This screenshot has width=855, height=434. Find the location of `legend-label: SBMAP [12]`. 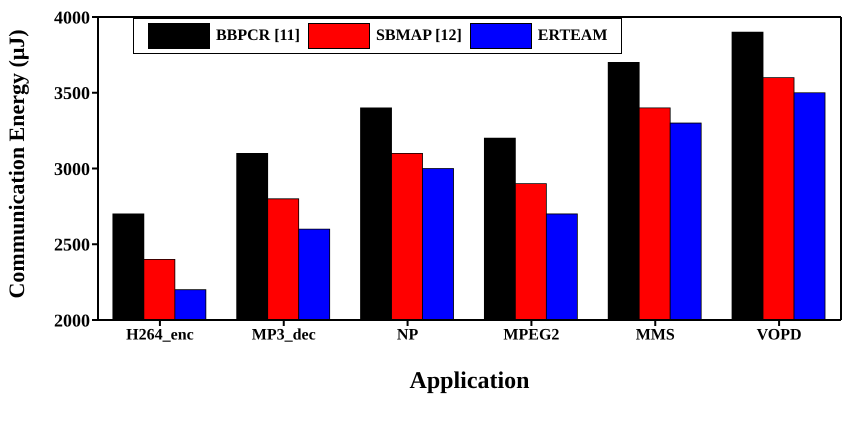

legend-label: SBMAP [12] is located at coordinates (418, 36).